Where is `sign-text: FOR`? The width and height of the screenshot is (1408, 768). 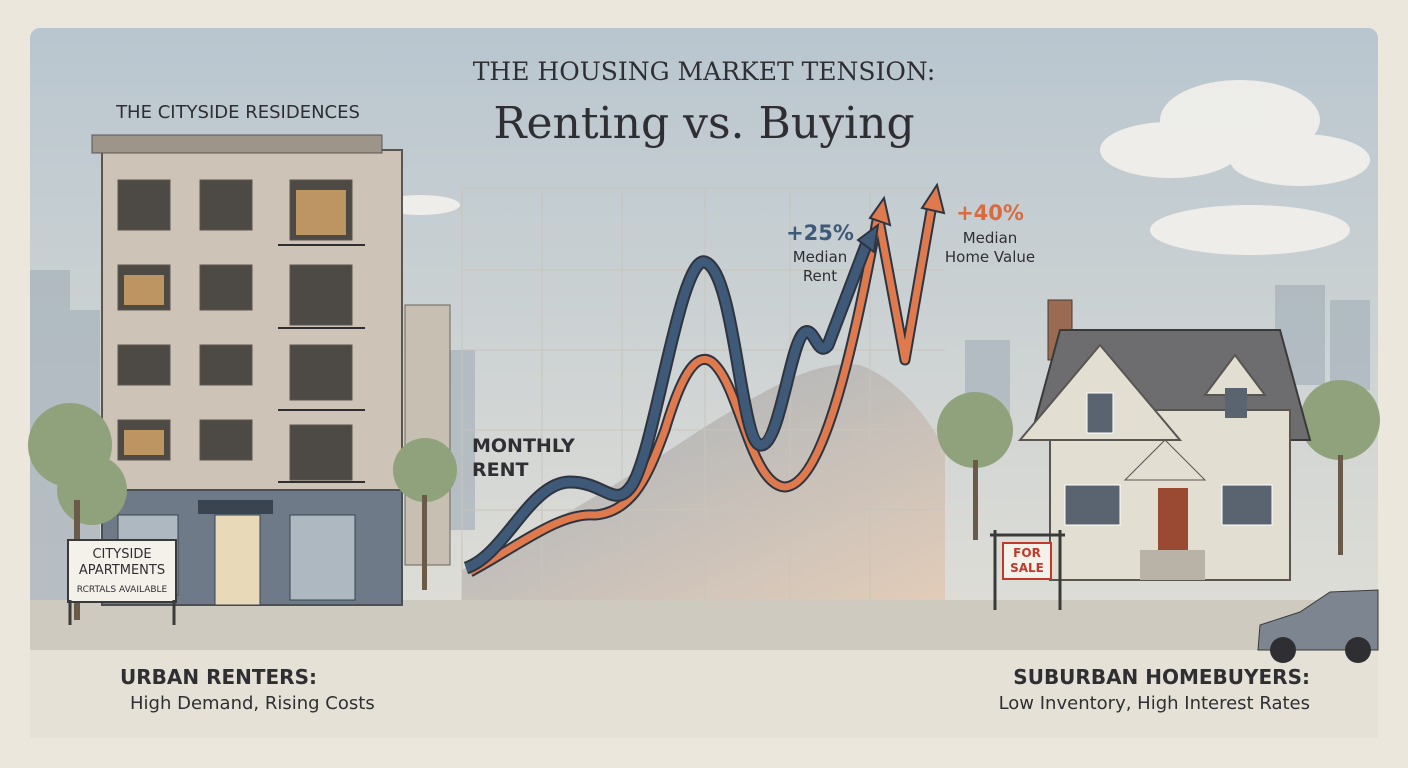 sign-text: FOR is located at coordinates (1027, 553).